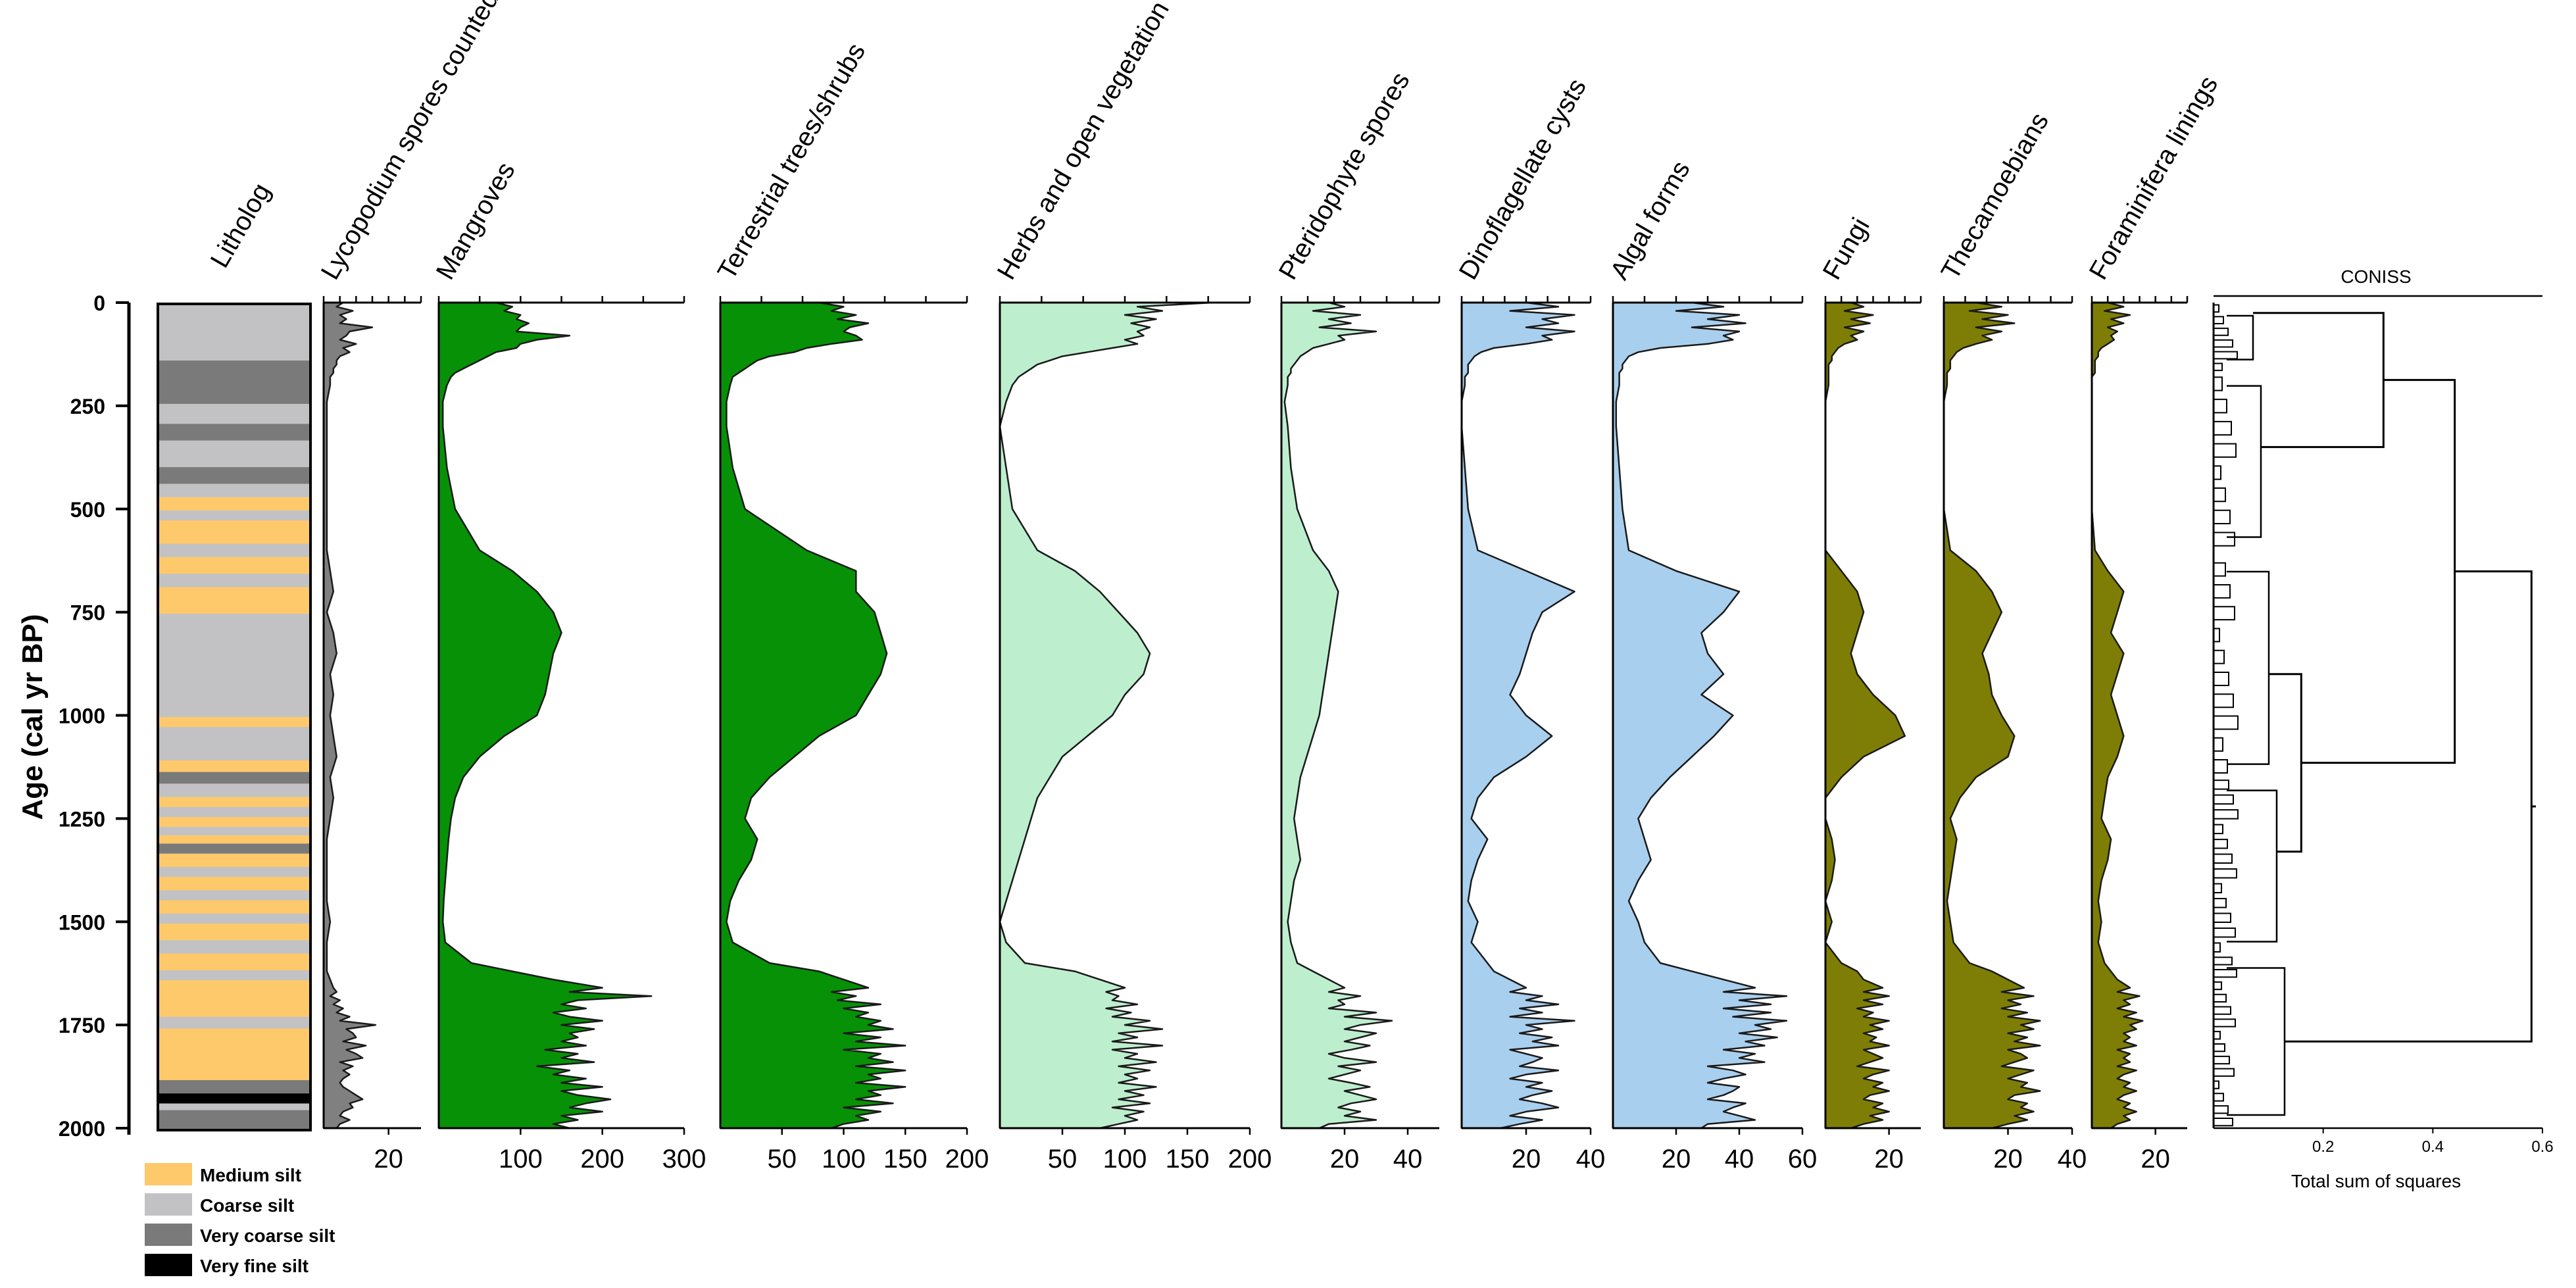 Image resolution: width=2576 pixels, height=1288 pixels. What do you see at coordinates (2376, 1181) in the screenshot?
I see `coniss-axis-label: Total sum of squares` at bounding box center [2376, 1181].